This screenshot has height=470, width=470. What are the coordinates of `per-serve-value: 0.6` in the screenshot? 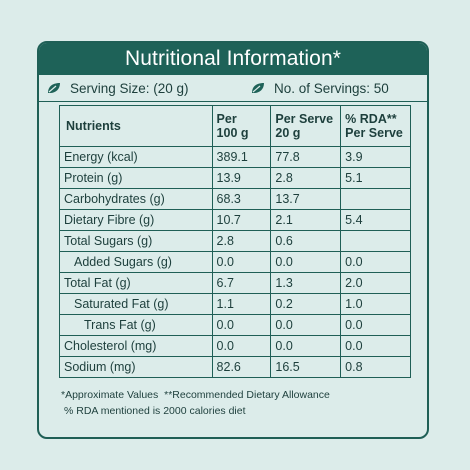 It's located at (306, 241).